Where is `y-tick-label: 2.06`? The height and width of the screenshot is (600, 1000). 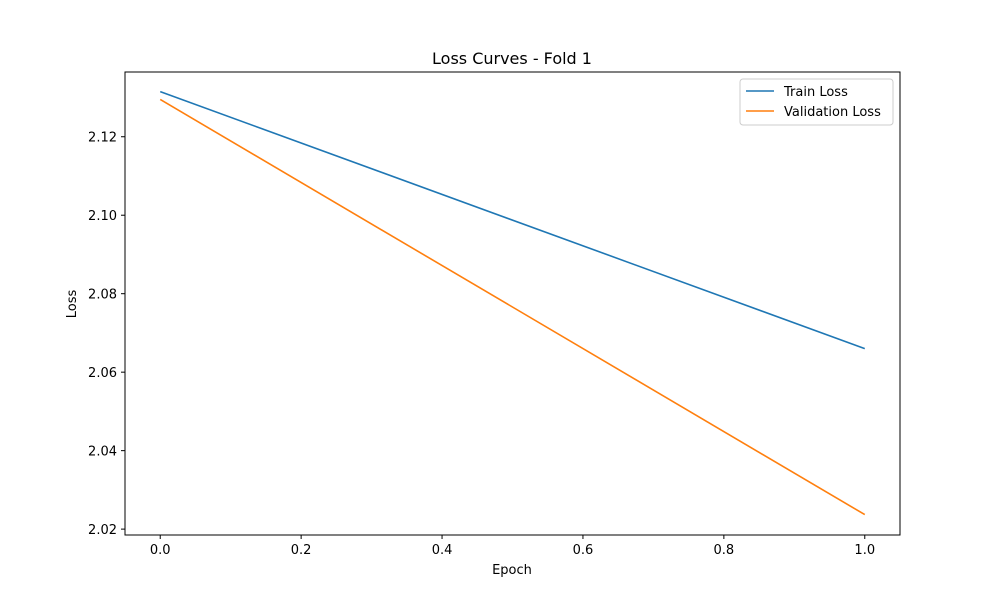 y-tick-label: 2.06 is located at coordinates (102, 373).